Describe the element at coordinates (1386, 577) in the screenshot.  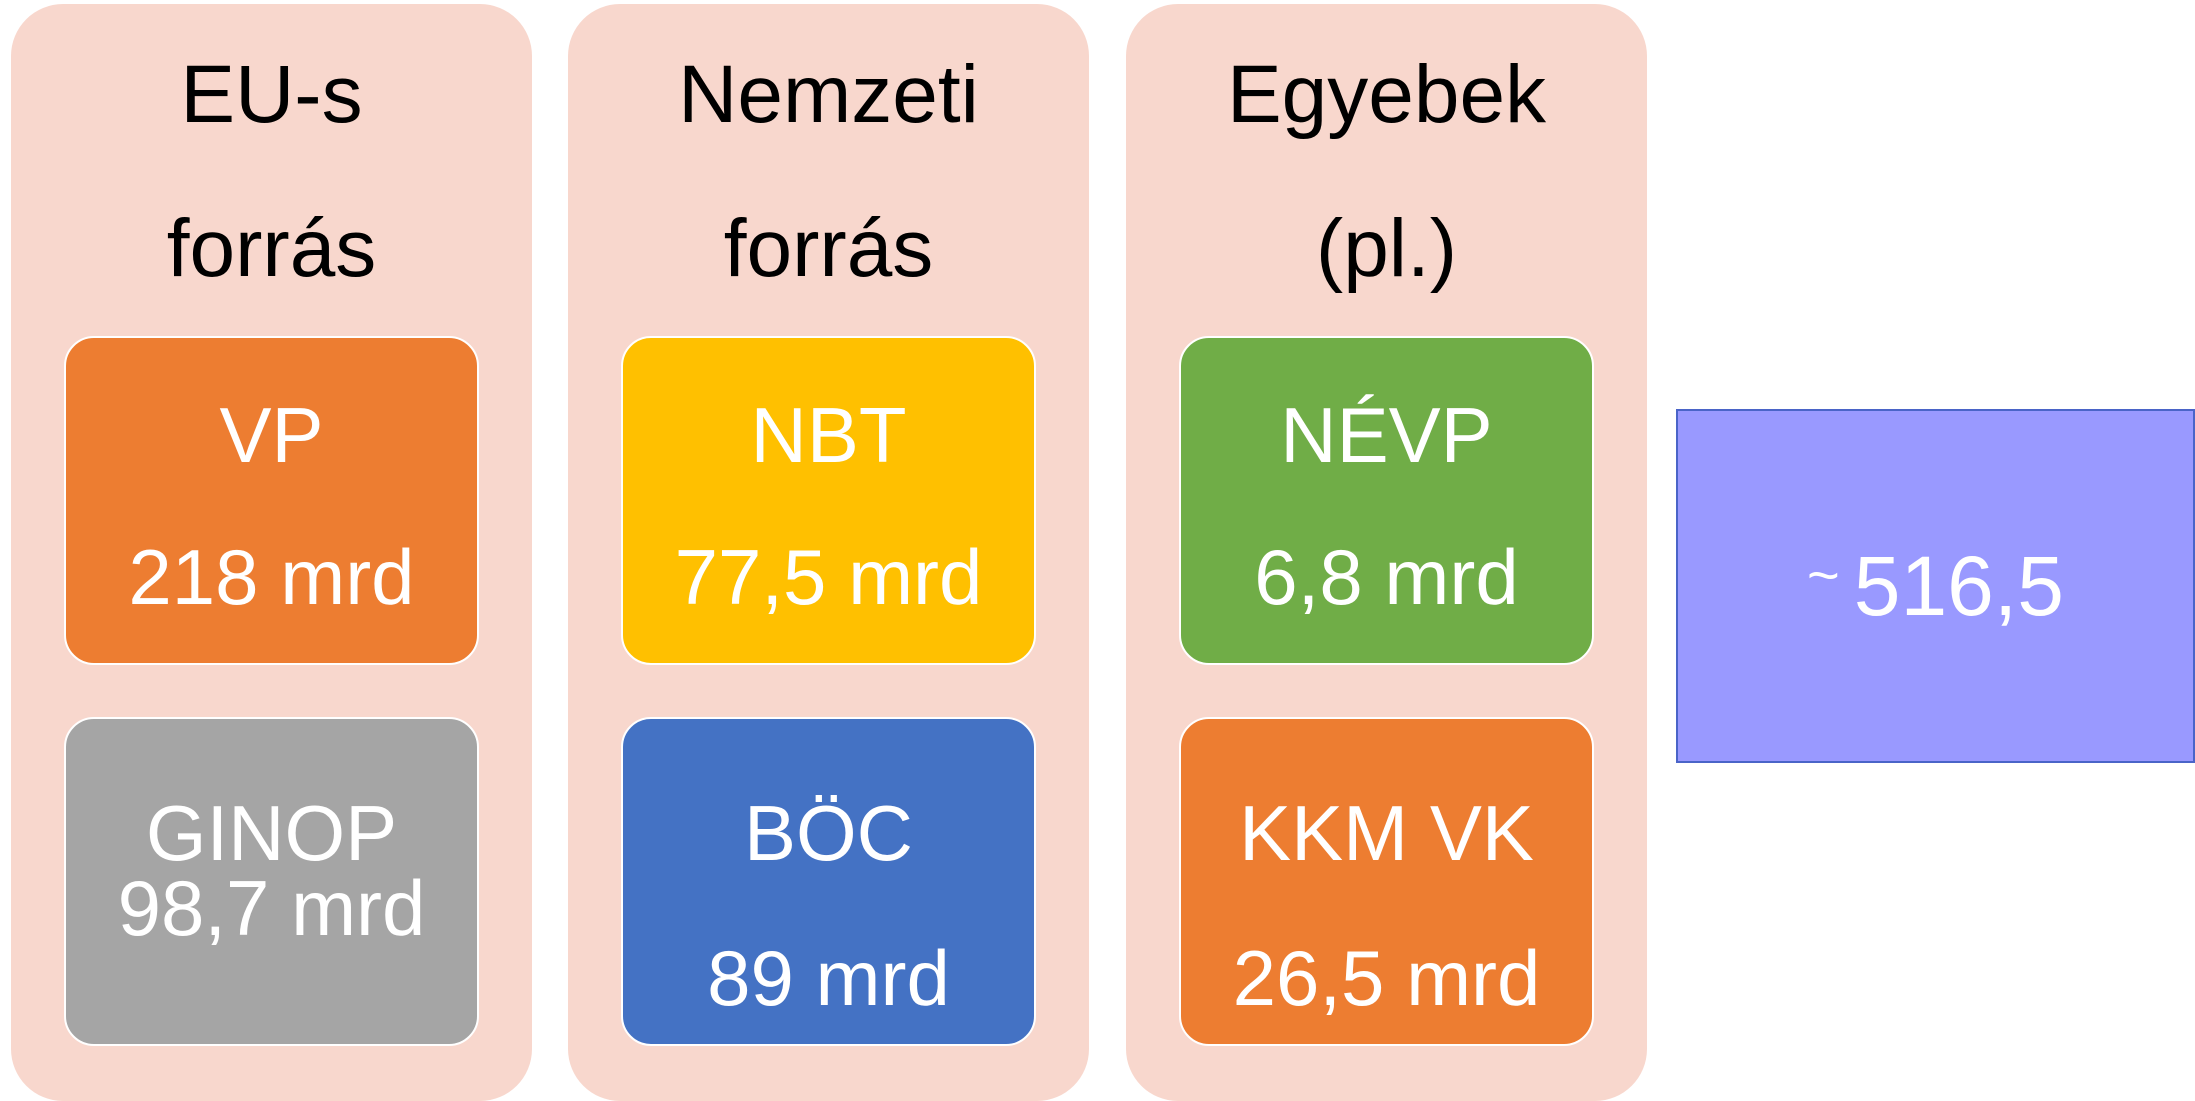
I see `fund-amount: 6,8 mrd` at that location.